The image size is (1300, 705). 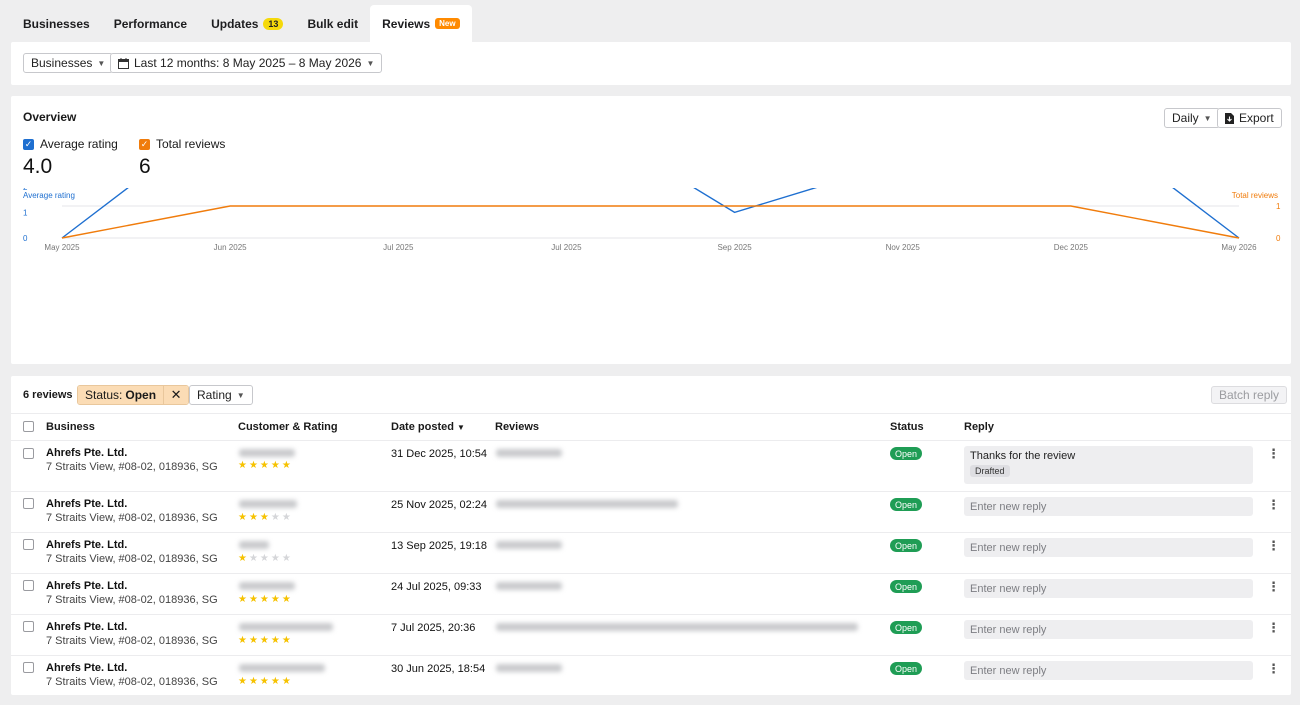 What do you see at coordinates (104, 395) in the screenshot?
I see `status-filter-label: Status:` at bounding box center [104, 395].